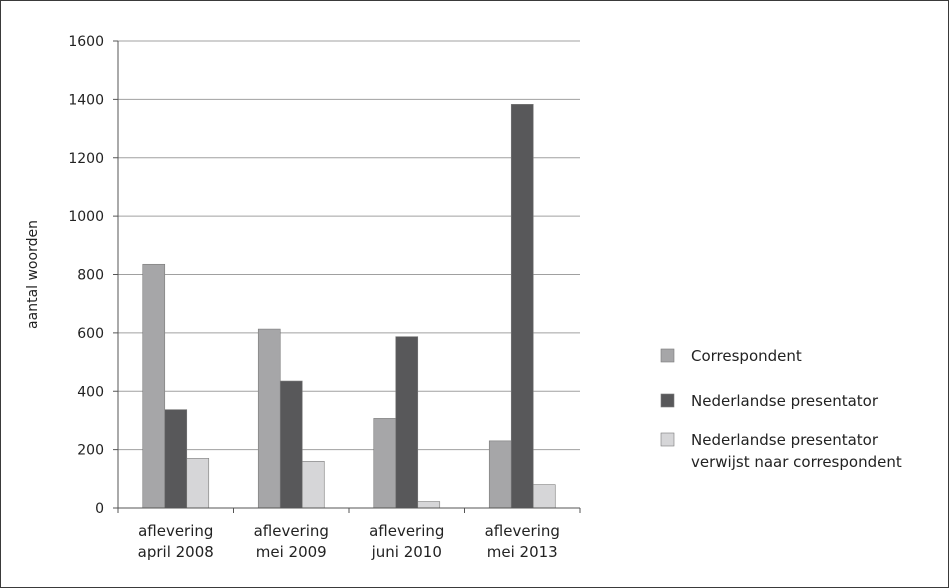  What do you see at coordinates (406, 552) in the screenshot?
I see `x-category-label-line: juni 2010` at bounding box center [406, 552].